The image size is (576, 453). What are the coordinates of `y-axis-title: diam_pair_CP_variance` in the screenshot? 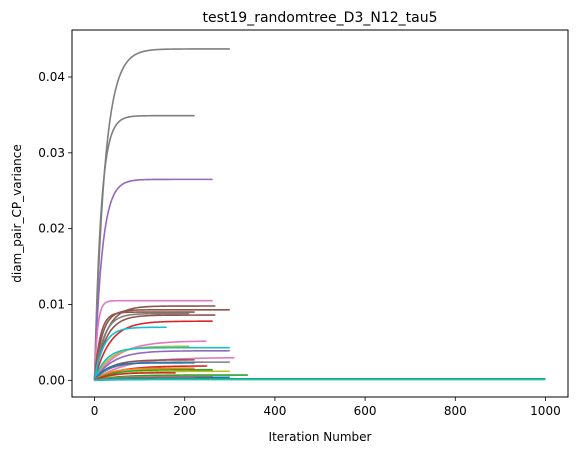 It's located at (17, 213).